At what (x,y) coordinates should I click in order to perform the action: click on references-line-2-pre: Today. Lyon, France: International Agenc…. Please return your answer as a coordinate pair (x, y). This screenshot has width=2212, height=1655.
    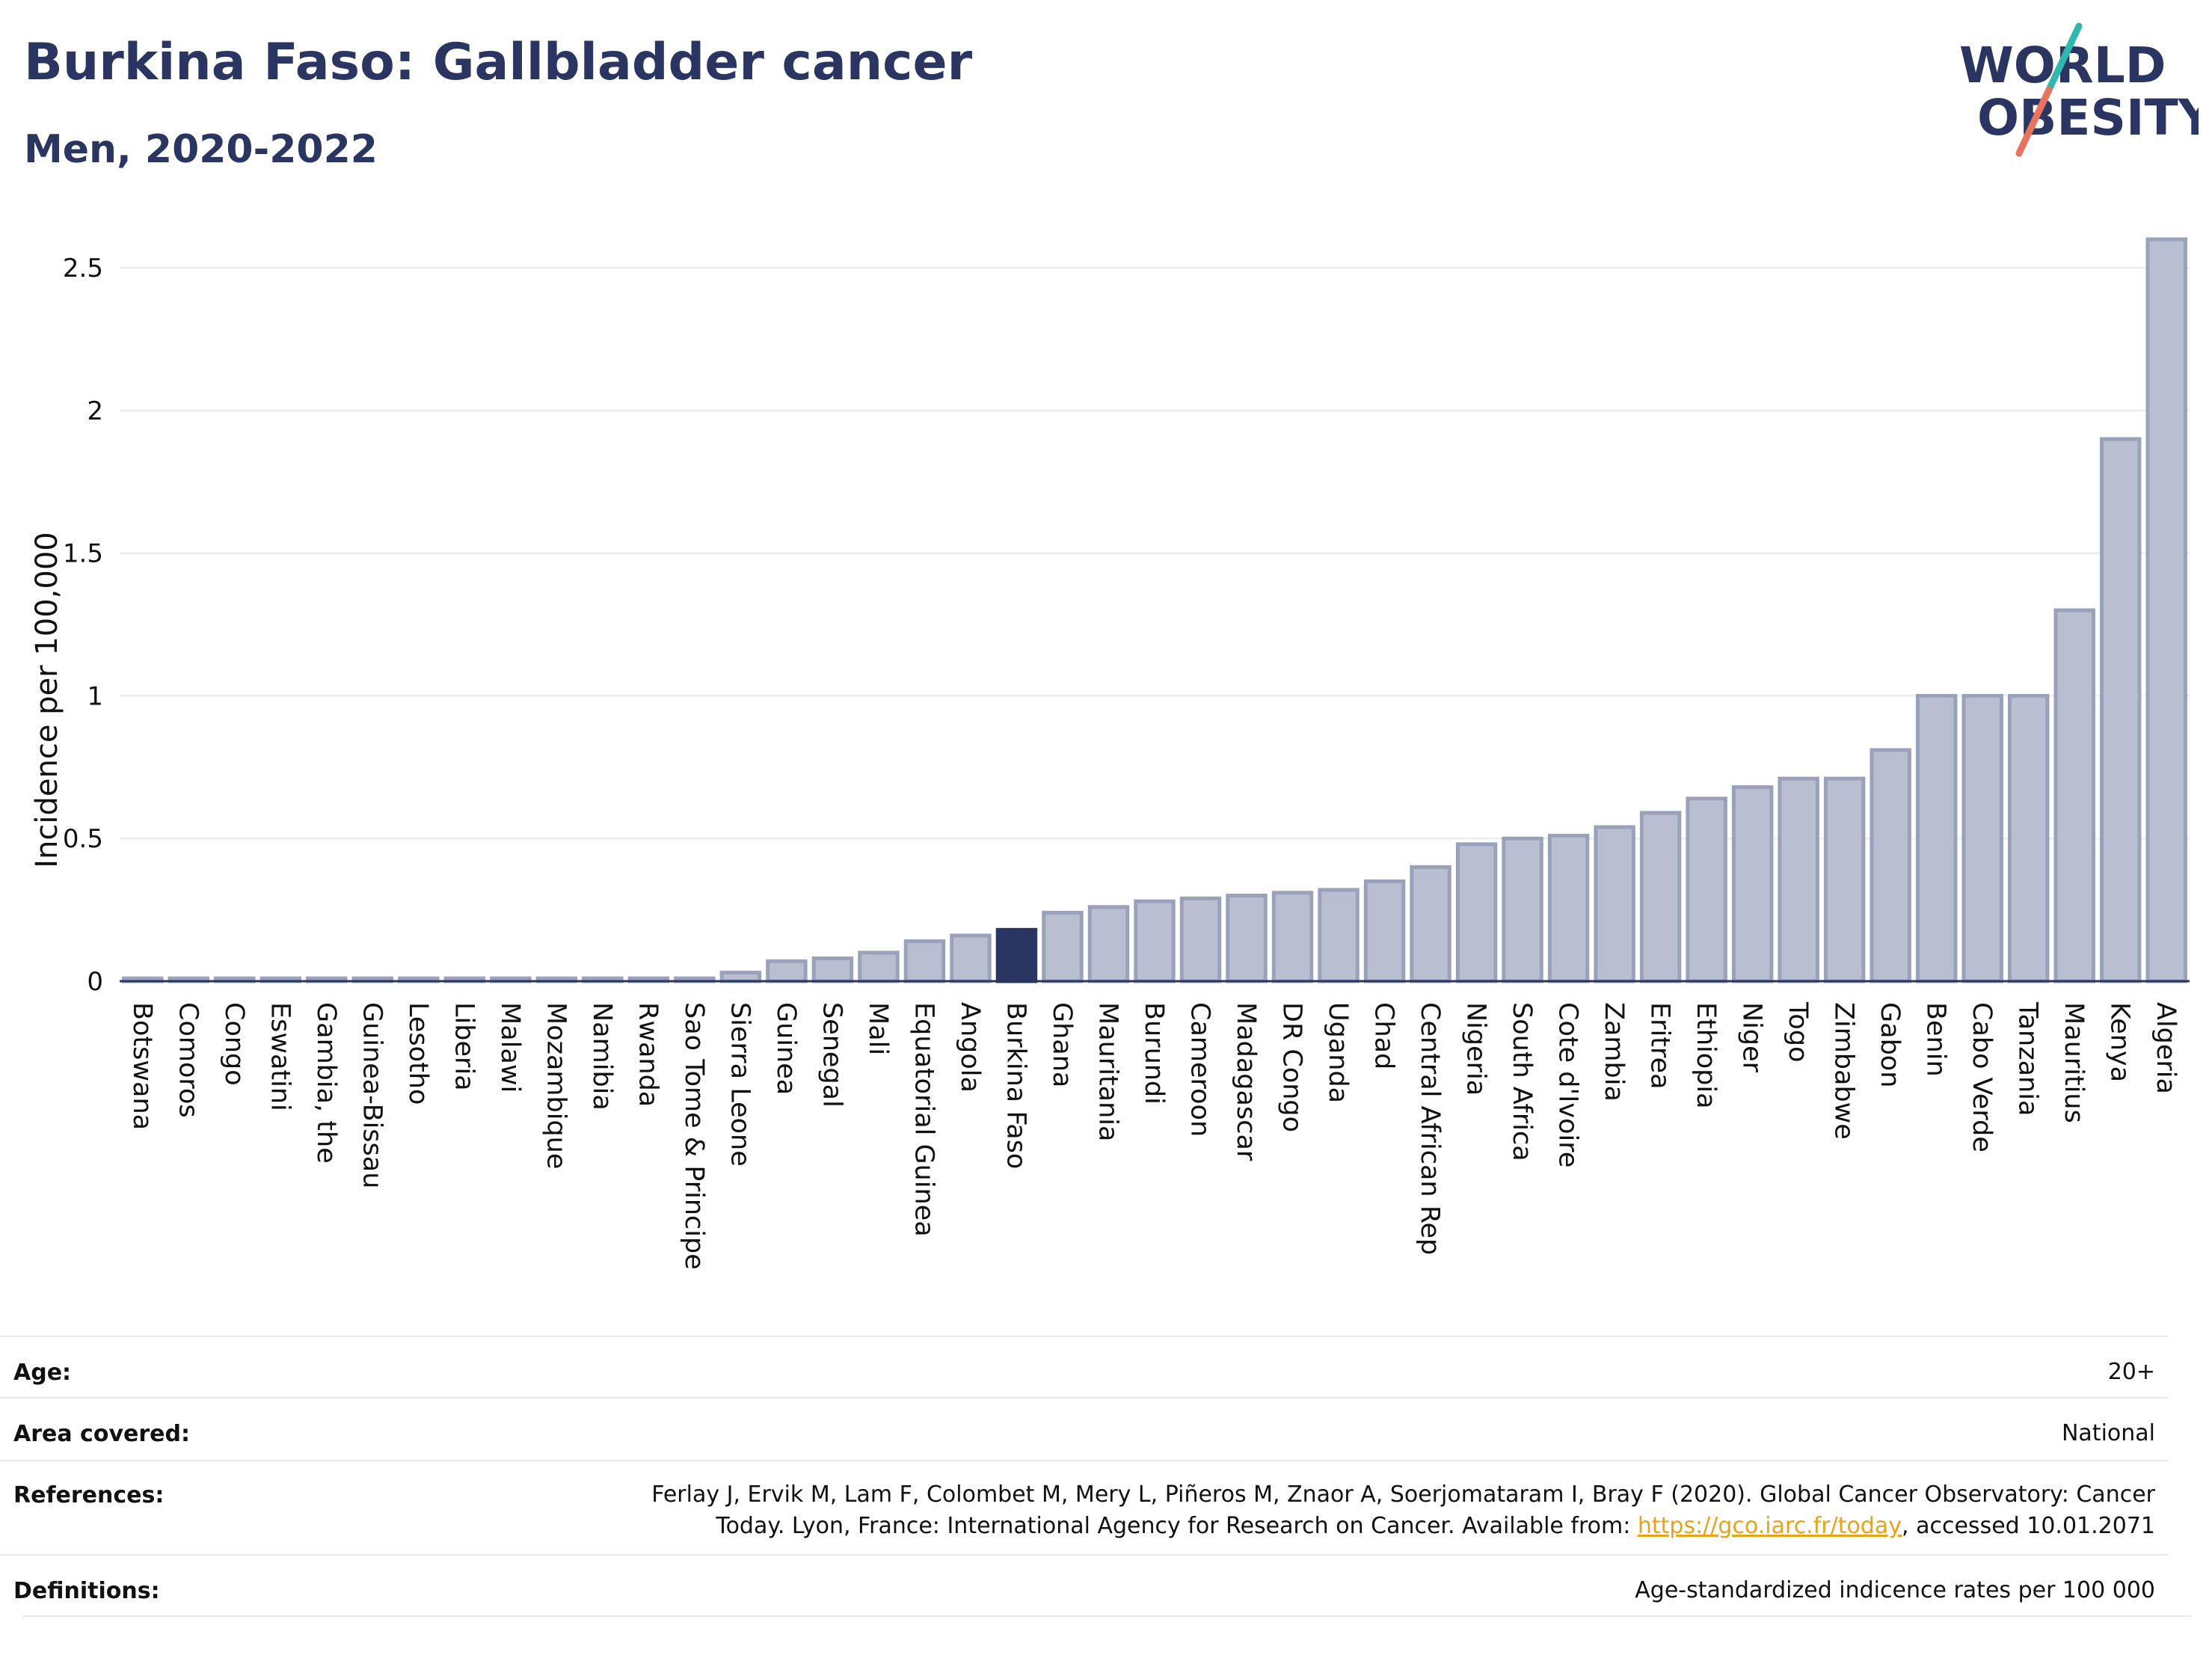
    Looking at the image, I should click on (1177, 1526).